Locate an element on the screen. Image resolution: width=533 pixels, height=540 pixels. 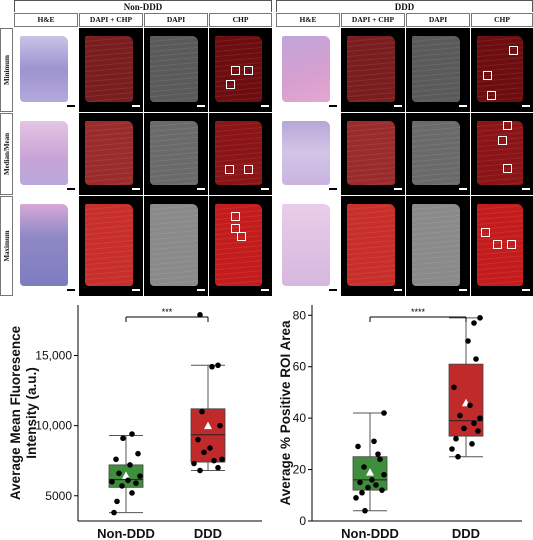
y-axis-label-mfi: Average Mean Fluoresence is located at coordinates (15, 412).